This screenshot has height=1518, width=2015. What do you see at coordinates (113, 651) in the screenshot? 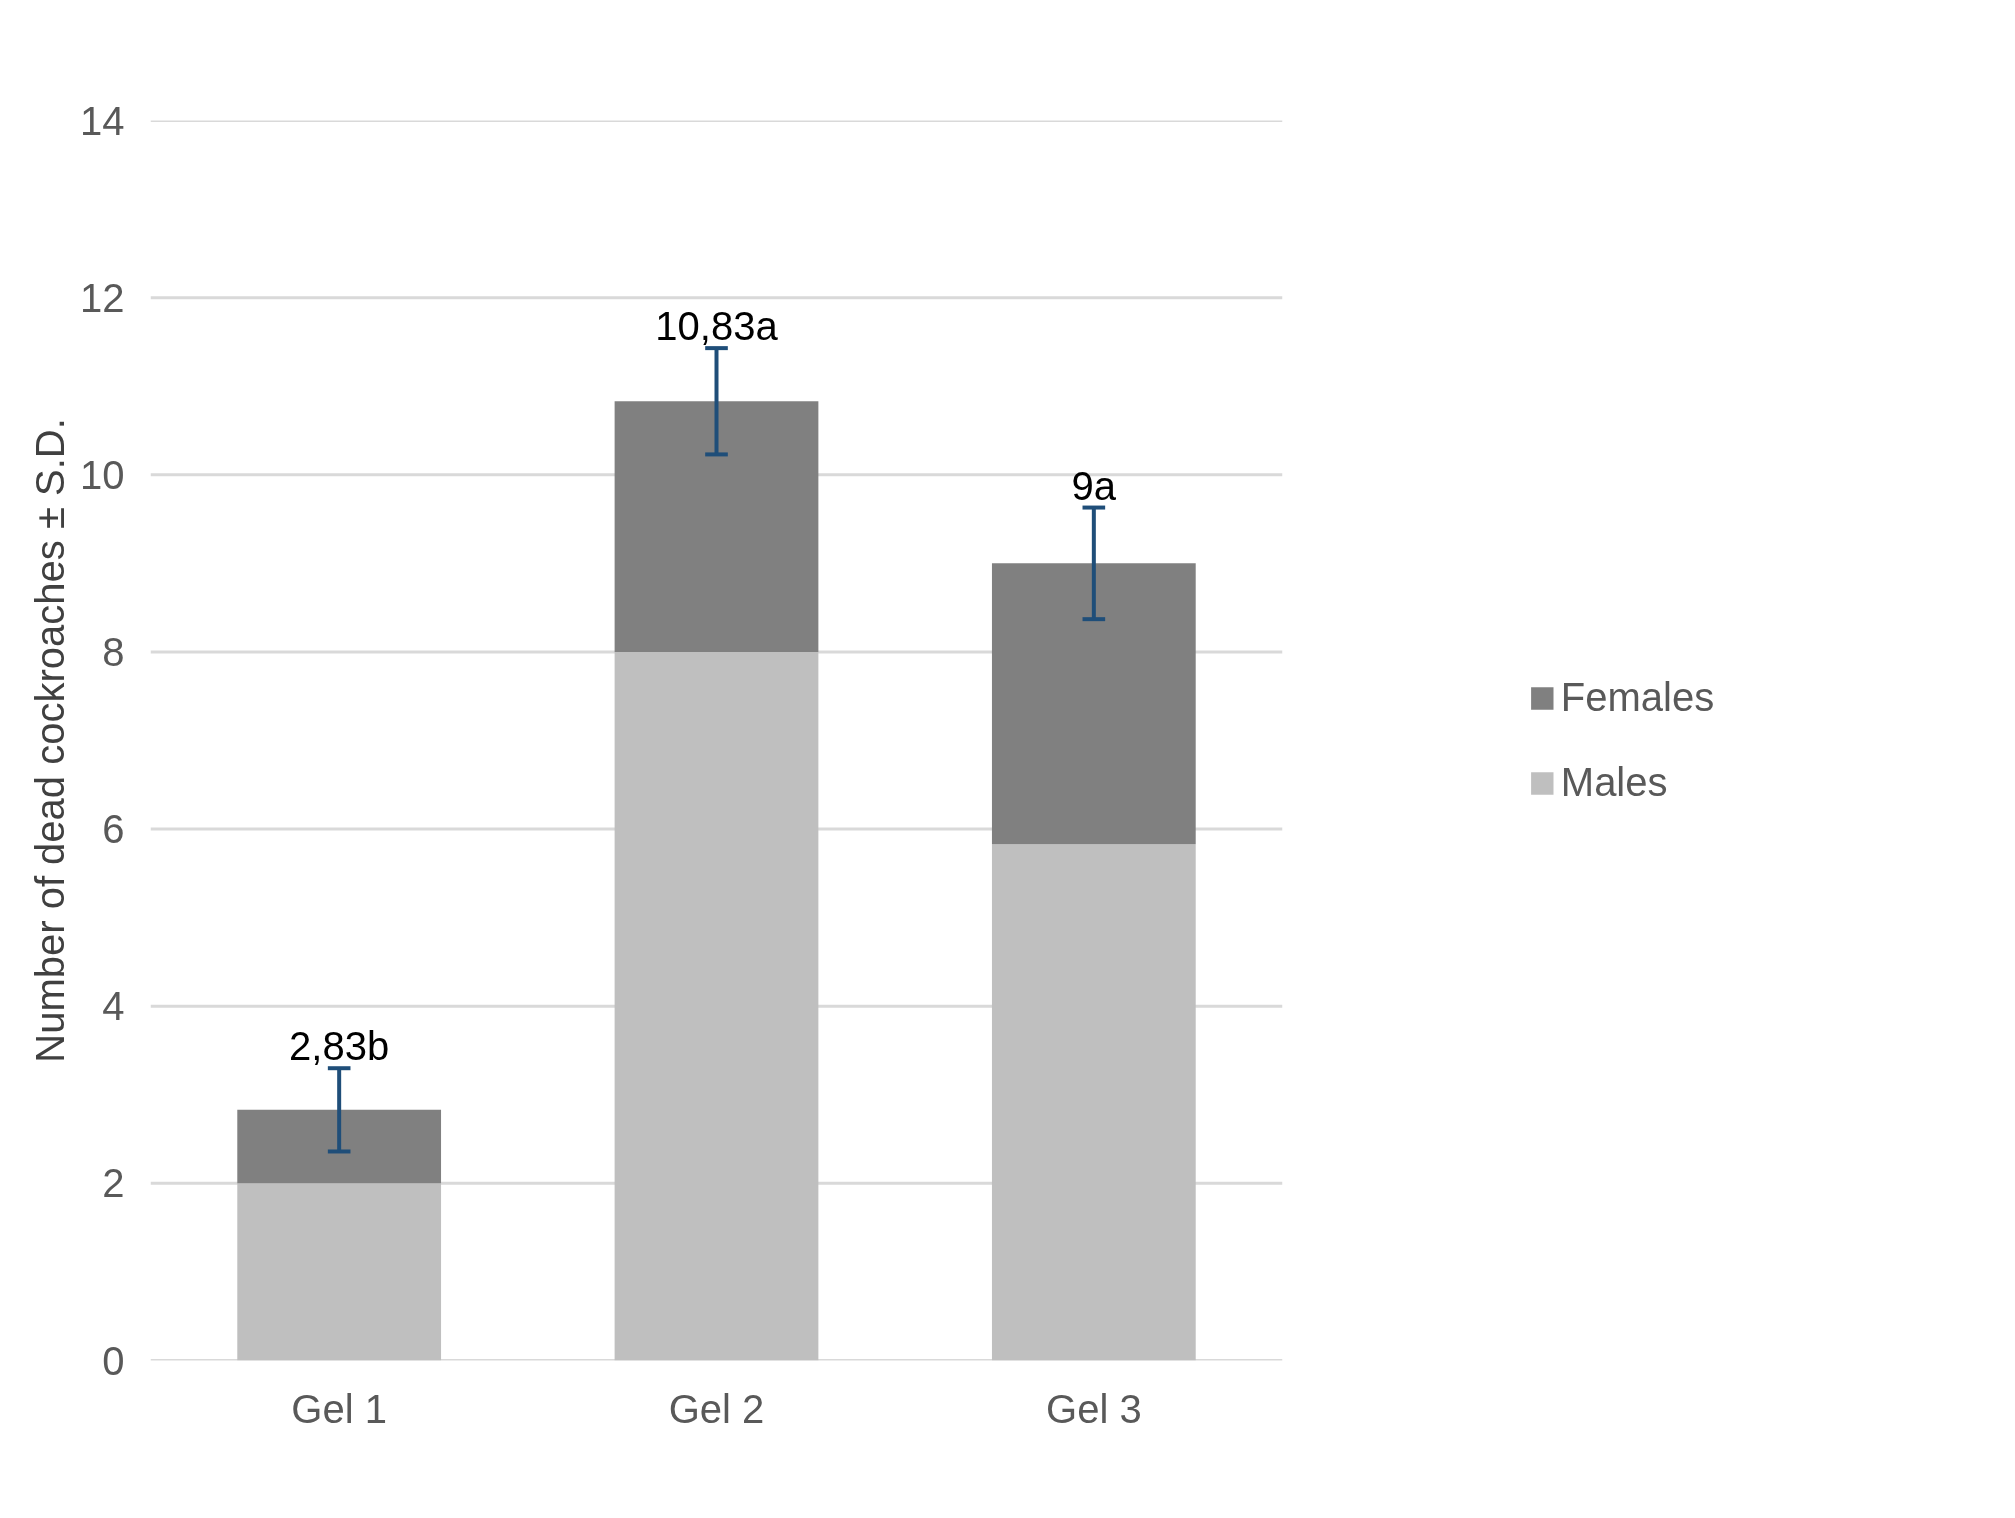
I see `y-tick-label: 8` at bounding box center [113, 651].